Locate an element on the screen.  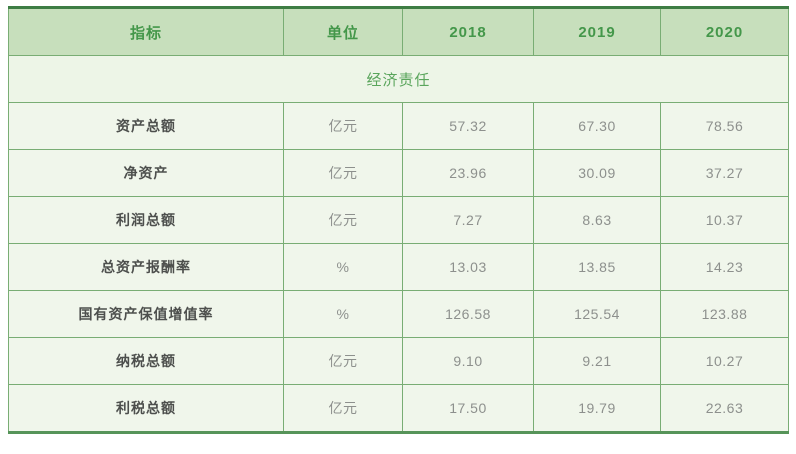
table-row: 纳税总额 亿元 9.10 9.21 10.27 is located at coordinates (398, 361).